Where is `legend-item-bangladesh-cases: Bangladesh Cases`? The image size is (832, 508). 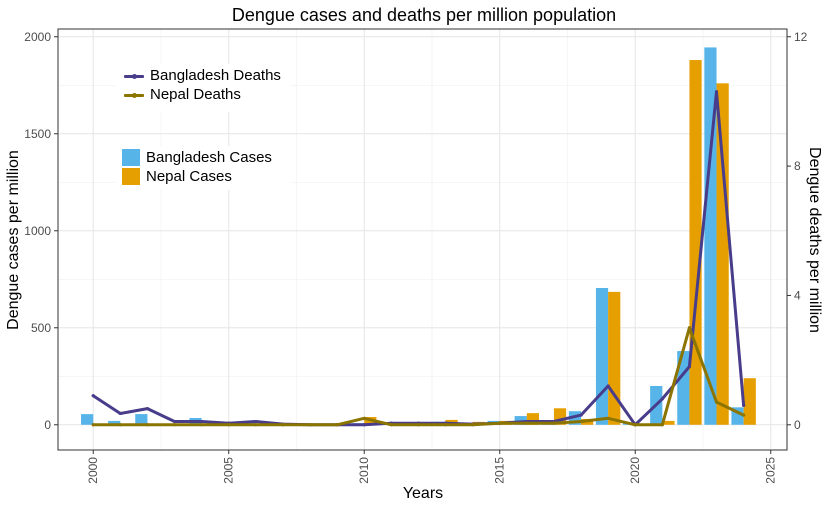
legend-item-bangladesh-cases: Bangladesh Cases is located at coordinates (206, 157).